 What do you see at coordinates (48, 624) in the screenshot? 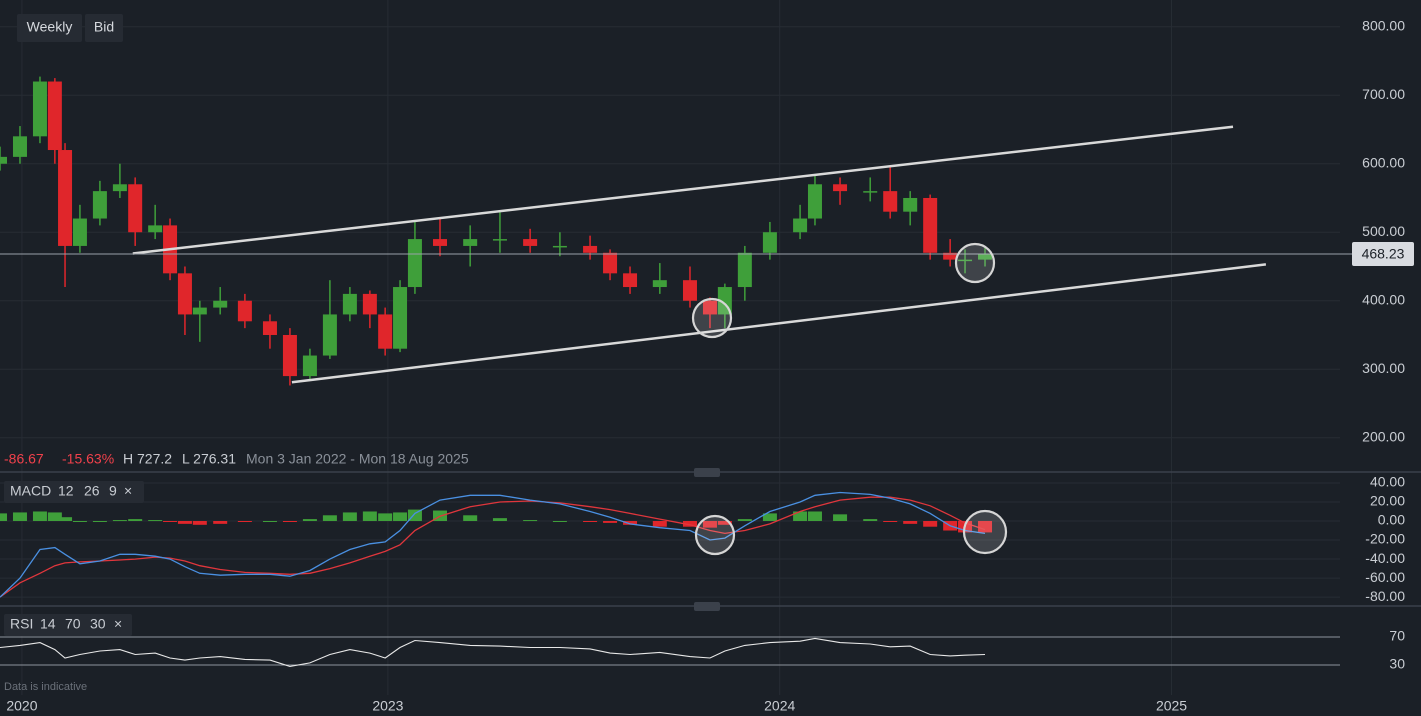
I see `rsi-param: 14` at bounding box center [48, 624].